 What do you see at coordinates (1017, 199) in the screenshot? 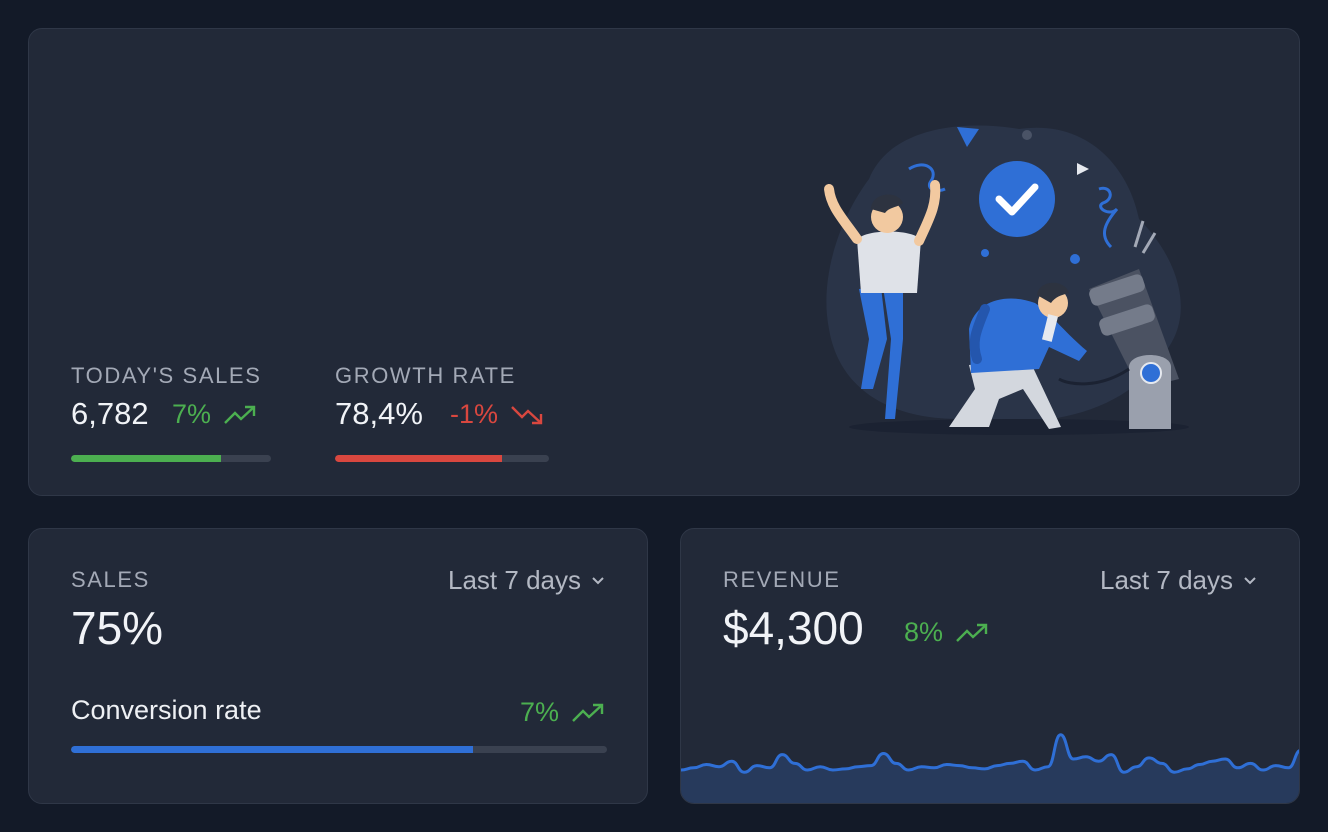
I see `check-circle-icon` at bounding box center [1017, 199].